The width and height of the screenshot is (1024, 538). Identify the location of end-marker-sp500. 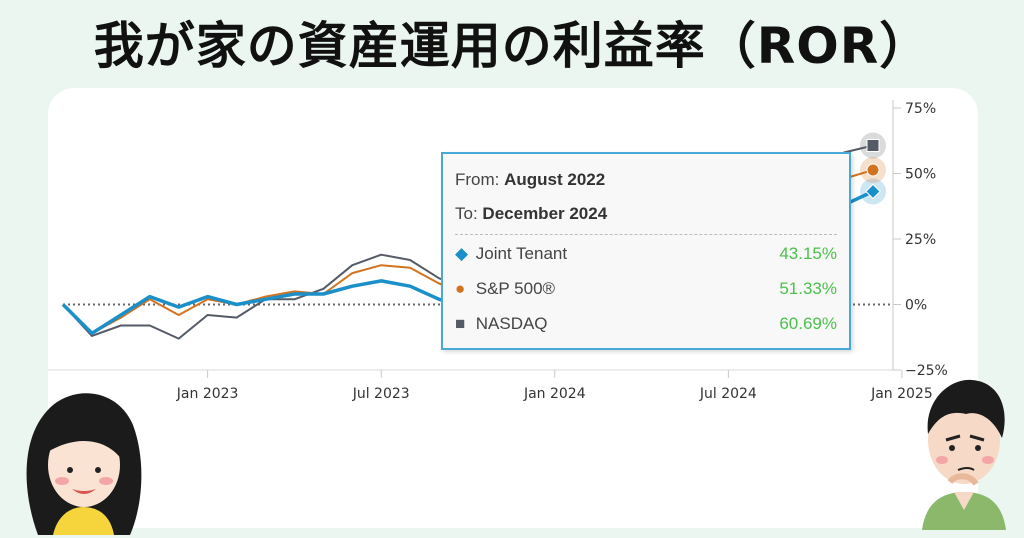
(873, 170).